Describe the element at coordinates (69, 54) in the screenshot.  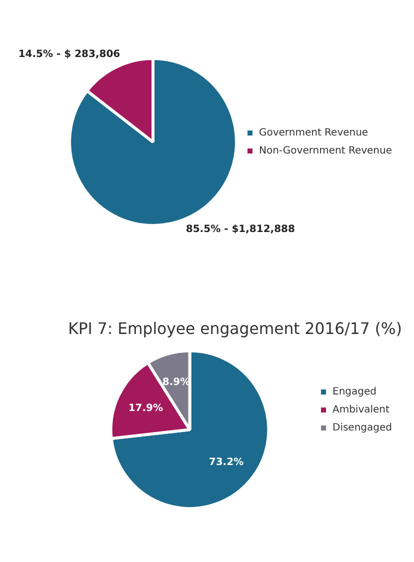
I see `data-label: 14.5% - $ 283,806` at that location.